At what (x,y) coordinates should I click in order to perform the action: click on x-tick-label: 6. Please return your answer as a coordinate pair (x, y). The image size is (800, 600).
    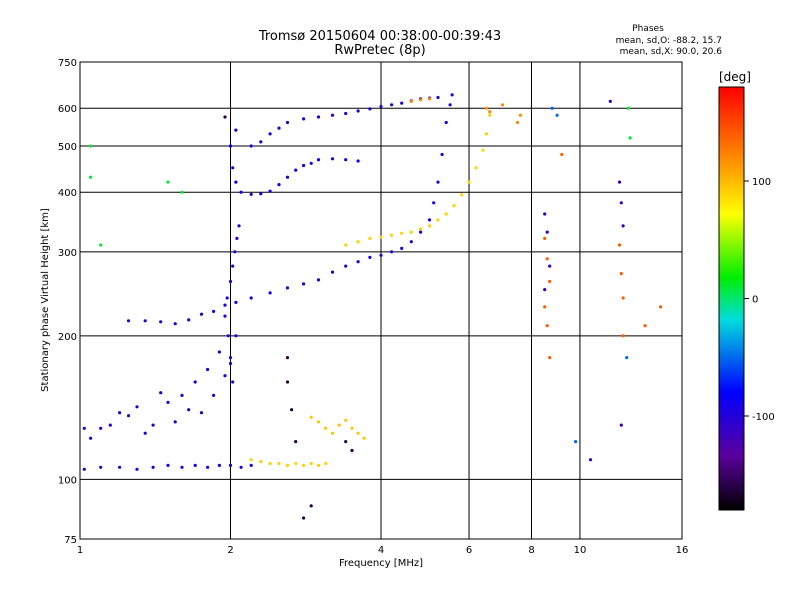
    Looking at the image, I should click on (469, 550).